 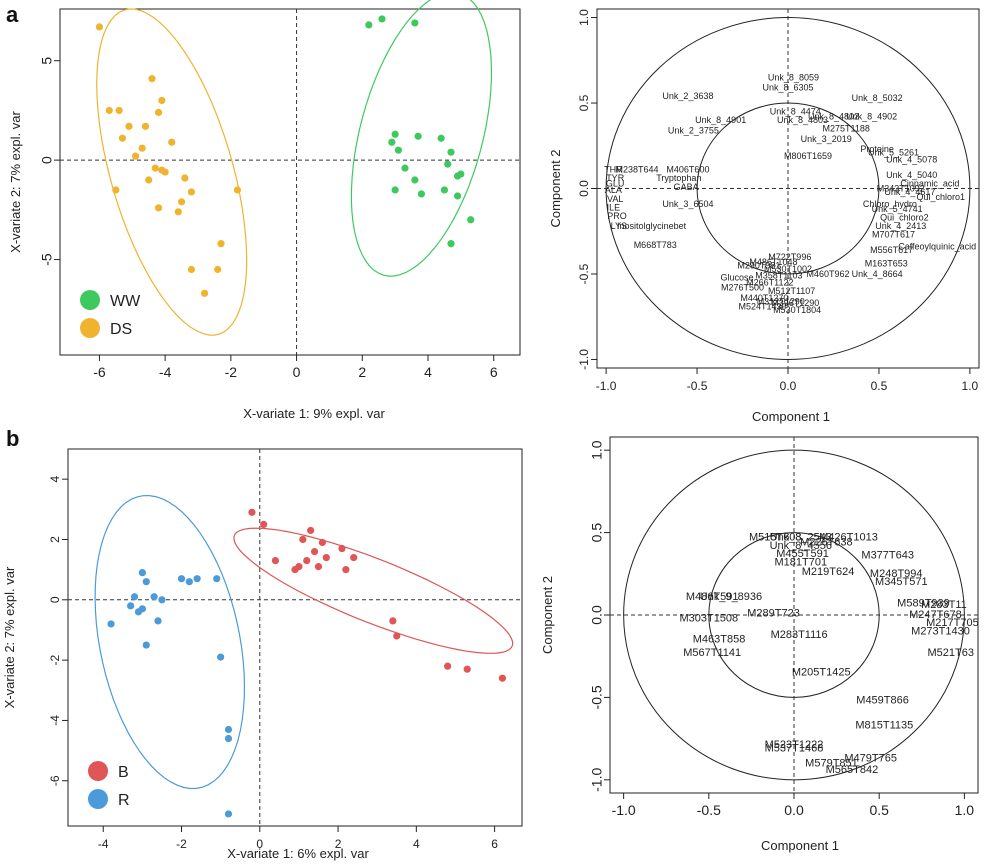 I want to click on variable-label: M565T842, so click(x=852, y=770).